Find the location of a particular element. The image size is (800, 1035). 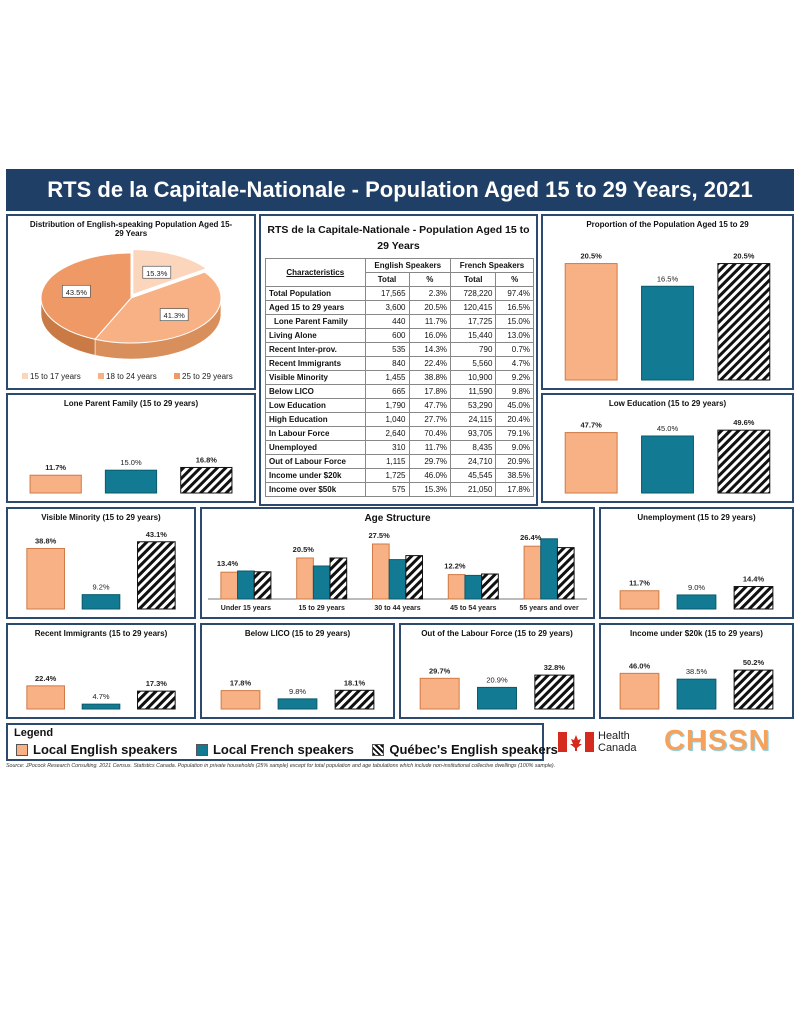

french-swatch-icon is located at coordinates (201, 749).